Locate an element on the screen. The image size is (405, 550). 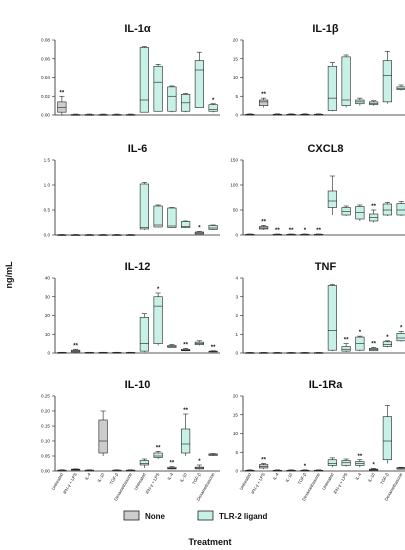
panel-il-6: IL-6 0.0 0.5 1.0 1.5 * is located at coordinates (132, 190).